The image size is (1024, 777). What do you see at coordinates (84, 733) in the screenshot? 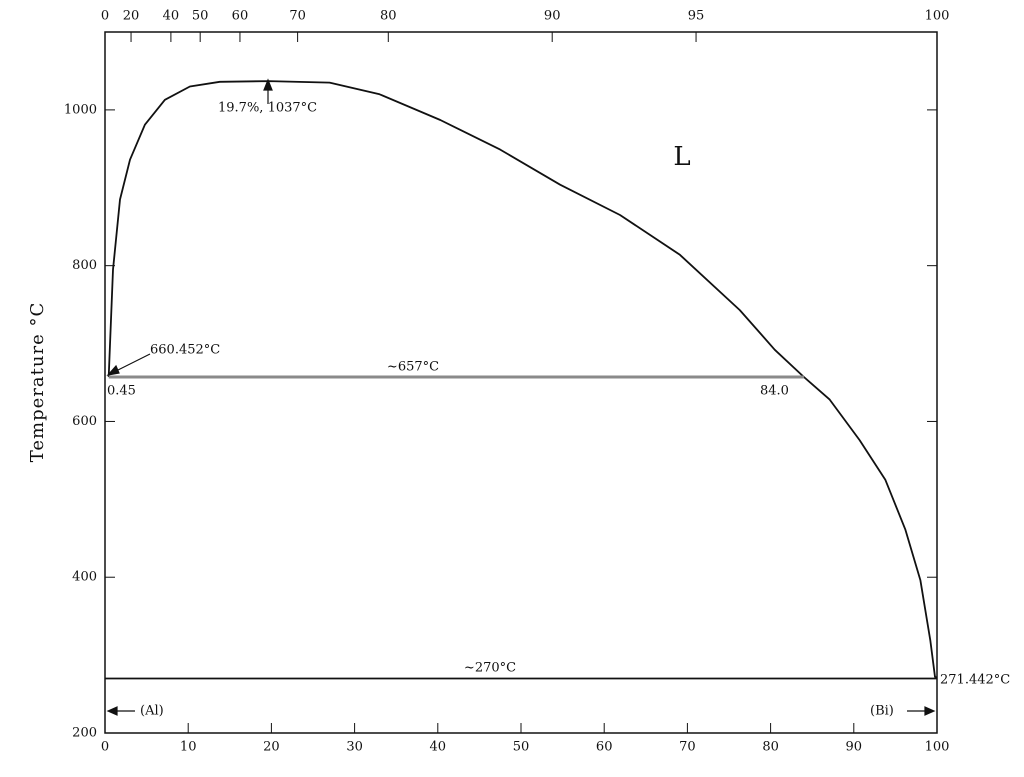
I see `y-tick-label: 200` at bounding box center [84, 733].